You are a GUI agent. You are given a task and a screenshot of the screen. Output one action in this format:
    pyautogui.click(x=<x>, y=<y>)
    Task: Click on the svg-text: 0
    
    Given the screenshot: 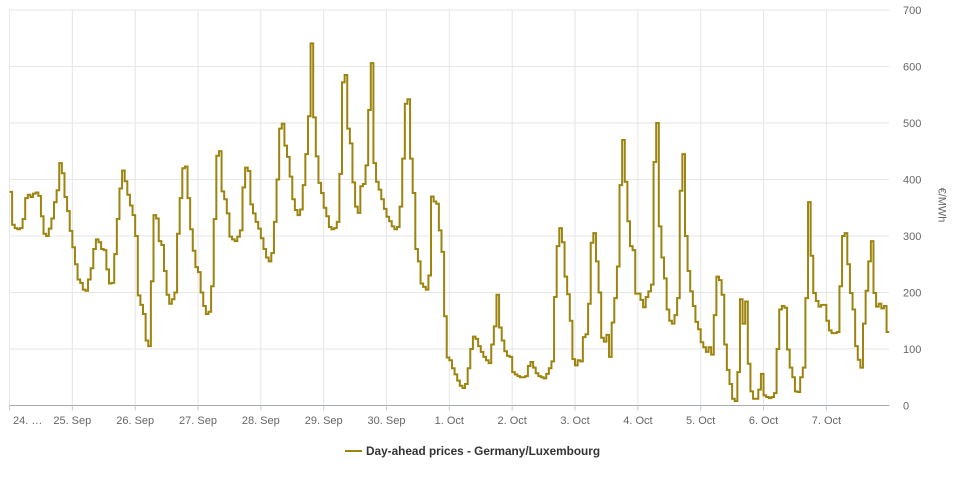 What is the action you would take?
    pyautogui.click(x=906, y=407)
    